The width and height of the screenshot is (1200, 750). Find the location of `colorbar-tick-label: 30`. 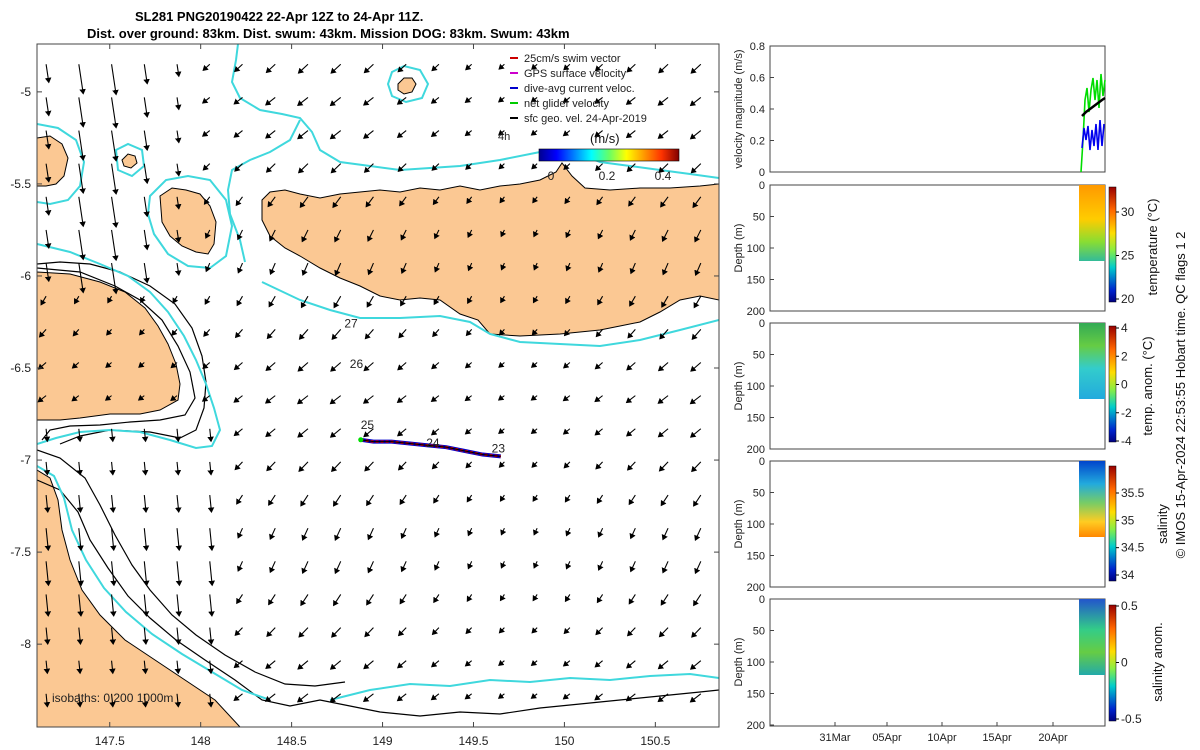

colorbar-tick-label: 30 is located at coordinates (1128, 212).